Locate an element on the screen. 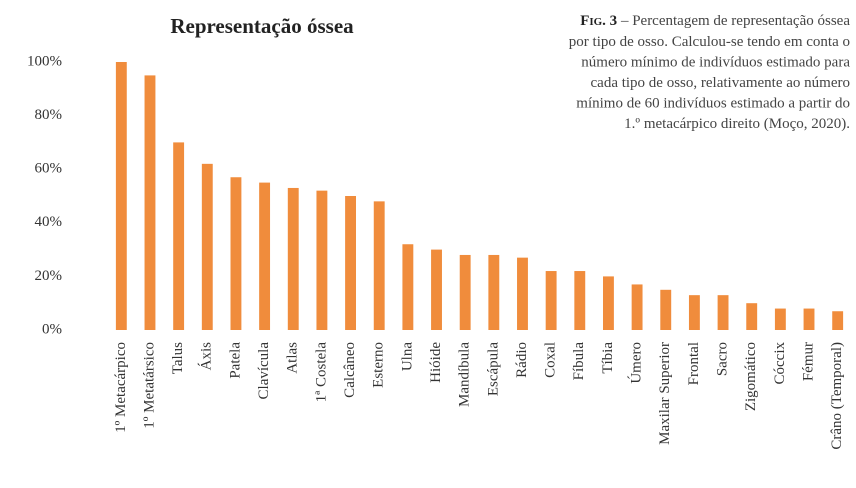 The image size is (856, 488). x-tick-label: 1º Metatársico is located at coordinates (149, 385).